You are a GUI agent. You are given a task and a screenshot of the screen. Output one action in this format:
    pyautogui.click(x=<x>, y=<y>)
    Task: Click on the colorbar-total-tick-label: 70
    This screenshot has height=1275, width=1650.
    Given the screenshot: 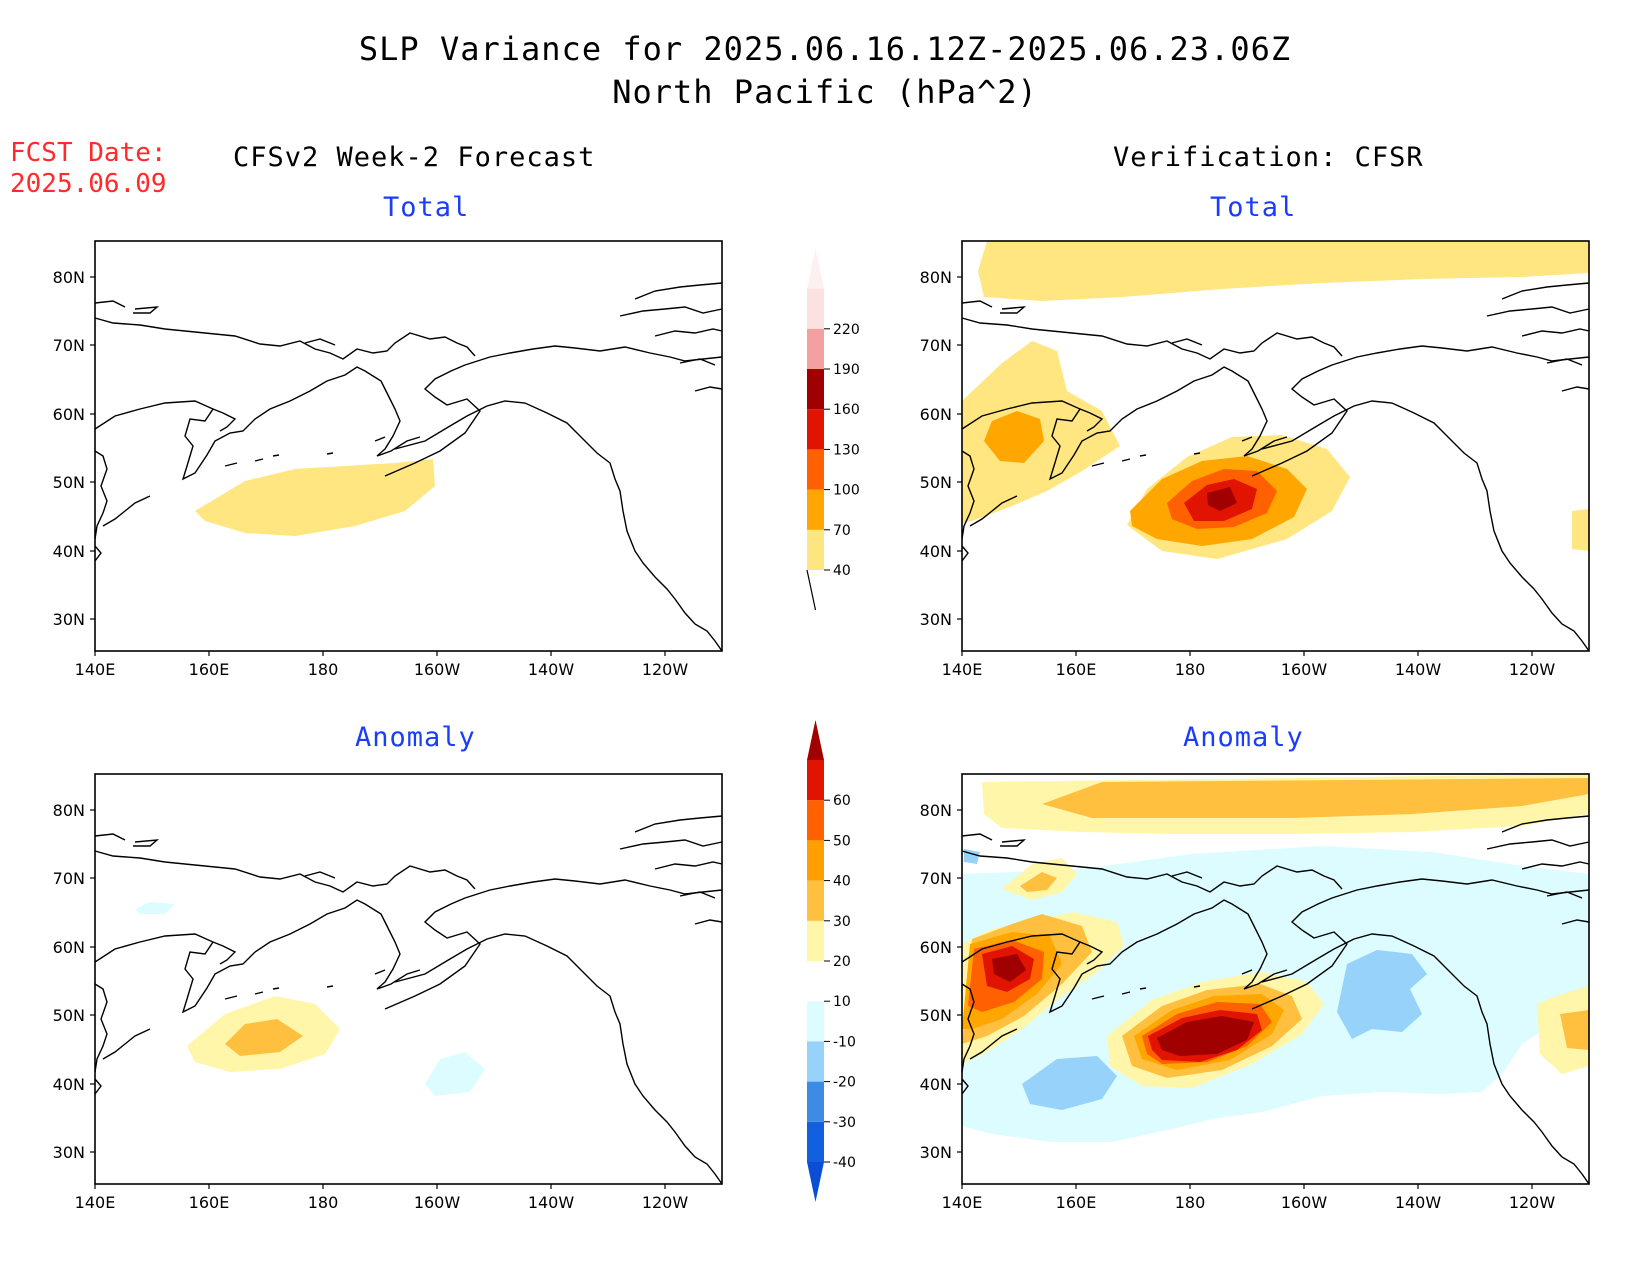 What is the action you would take?
    pyautogui.click(x=842, y=531)
    